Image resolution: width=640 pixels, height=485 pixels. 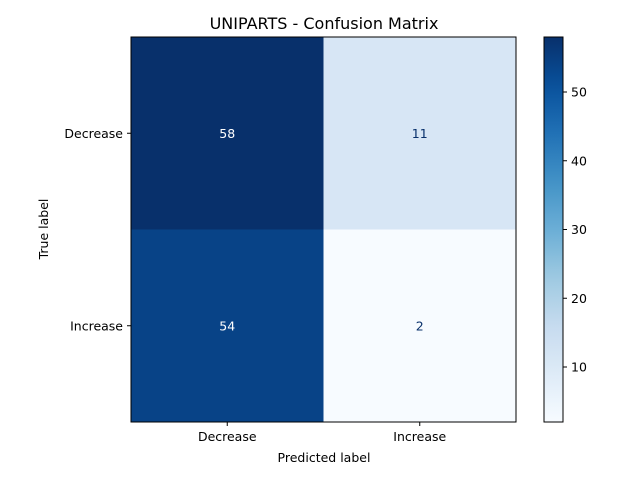 I want to click on y-tick-label: Increase, so click(x=96, y=325).